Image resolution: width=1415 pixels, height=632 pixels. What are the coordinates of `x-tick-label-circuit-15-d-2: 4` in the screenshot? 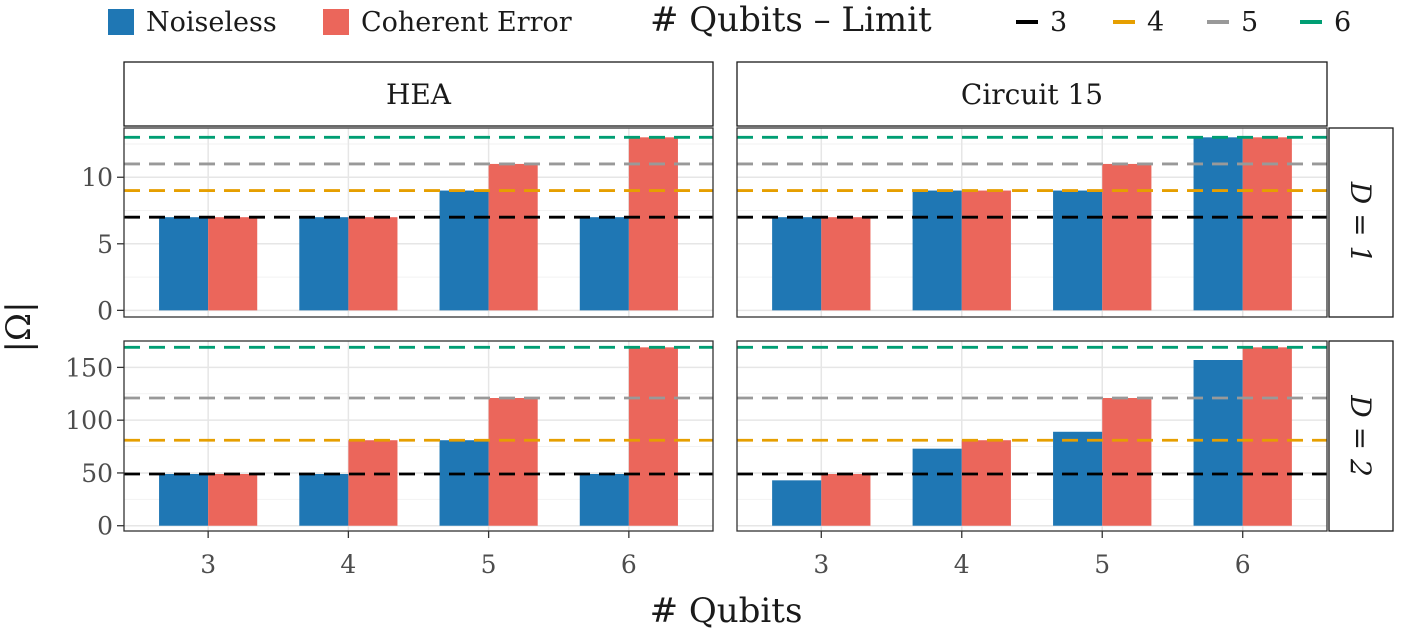 It's located at (962, 564).